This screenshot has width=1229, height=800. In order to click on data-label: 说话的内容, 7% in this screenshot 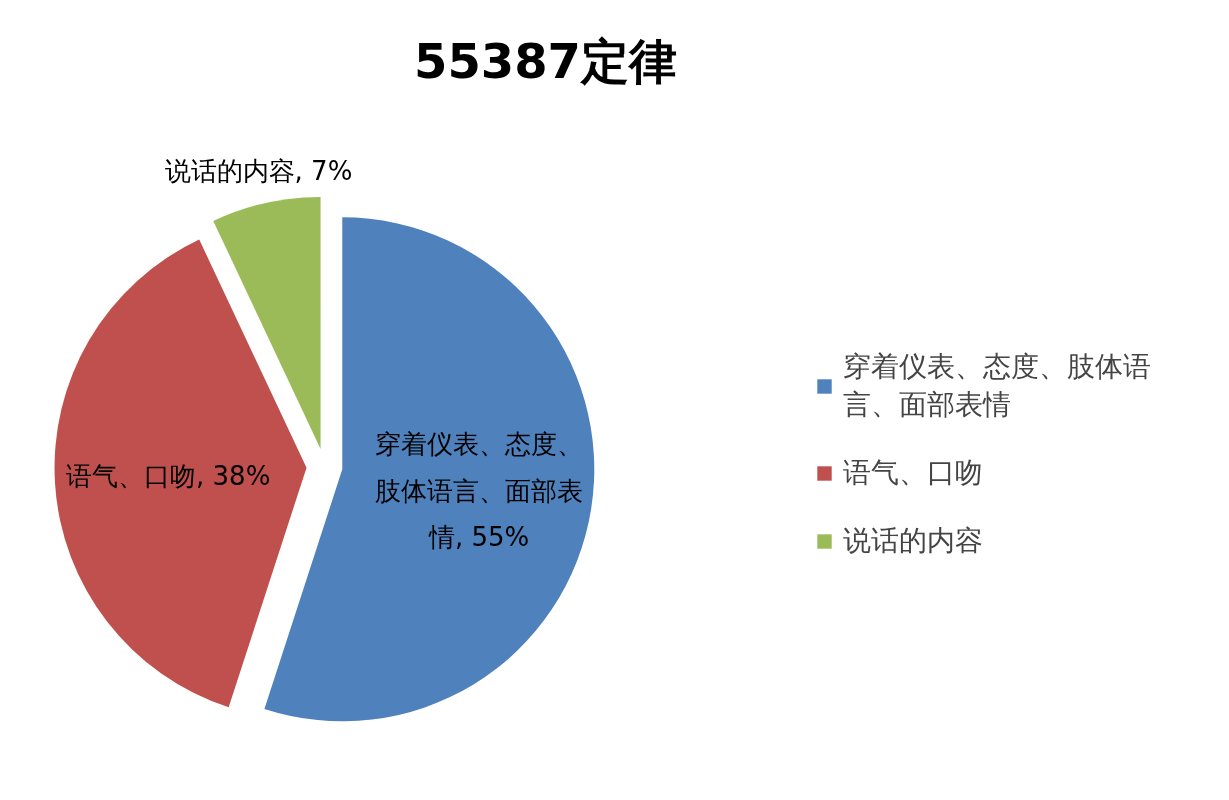, I will do `click(258, 171)`.